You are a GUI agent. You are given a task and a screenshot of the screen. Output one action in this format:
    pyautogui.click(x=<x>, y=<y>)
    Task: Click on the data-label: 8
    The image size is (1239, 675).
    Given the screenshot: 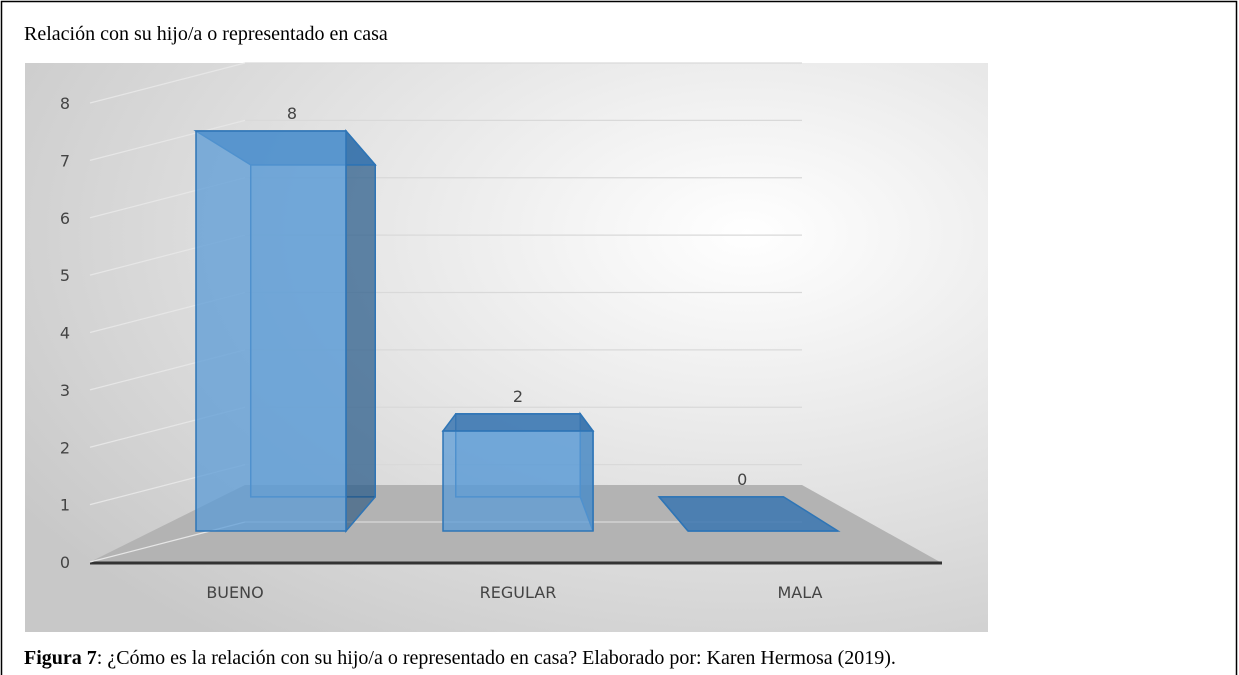 What is the action you would take?
    pyautogui.click(x=292, y=113)
    